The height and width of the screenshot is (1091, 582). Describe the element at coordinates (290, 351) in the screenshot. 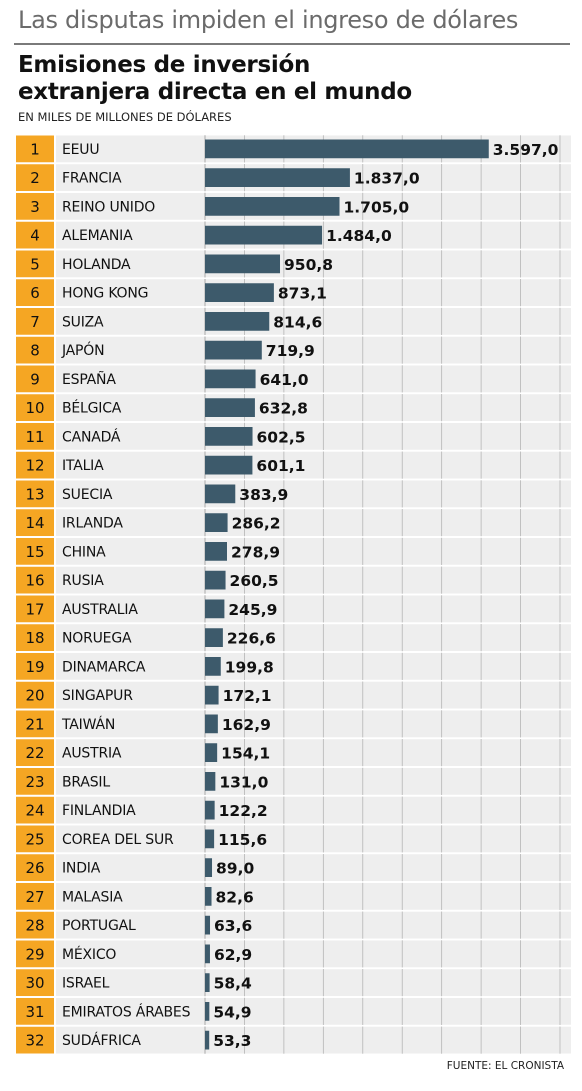

I see `value-label: 719,9` at that location.